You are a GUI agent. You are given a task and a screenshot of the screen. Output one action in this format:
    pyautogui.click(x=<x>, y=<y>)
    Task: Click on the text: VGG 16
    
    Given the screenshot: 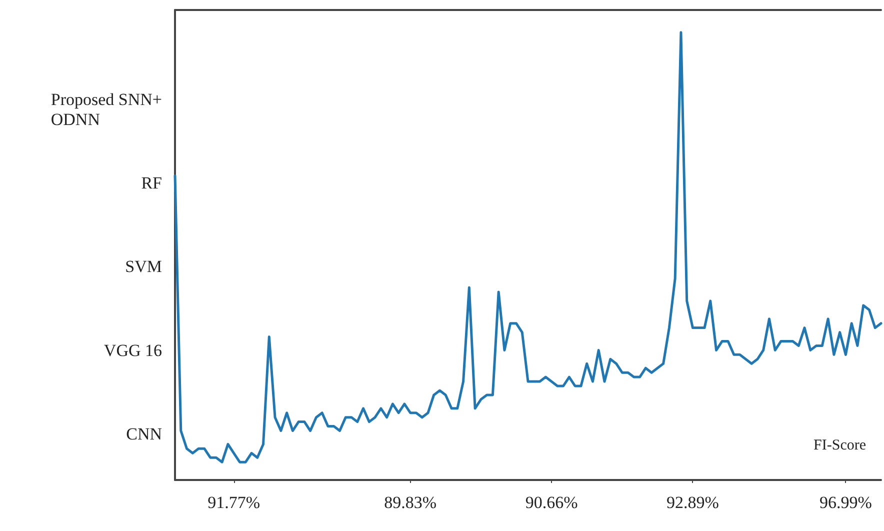 What is the action you would take?
    pyautogui.click(x=133, y=350)
    